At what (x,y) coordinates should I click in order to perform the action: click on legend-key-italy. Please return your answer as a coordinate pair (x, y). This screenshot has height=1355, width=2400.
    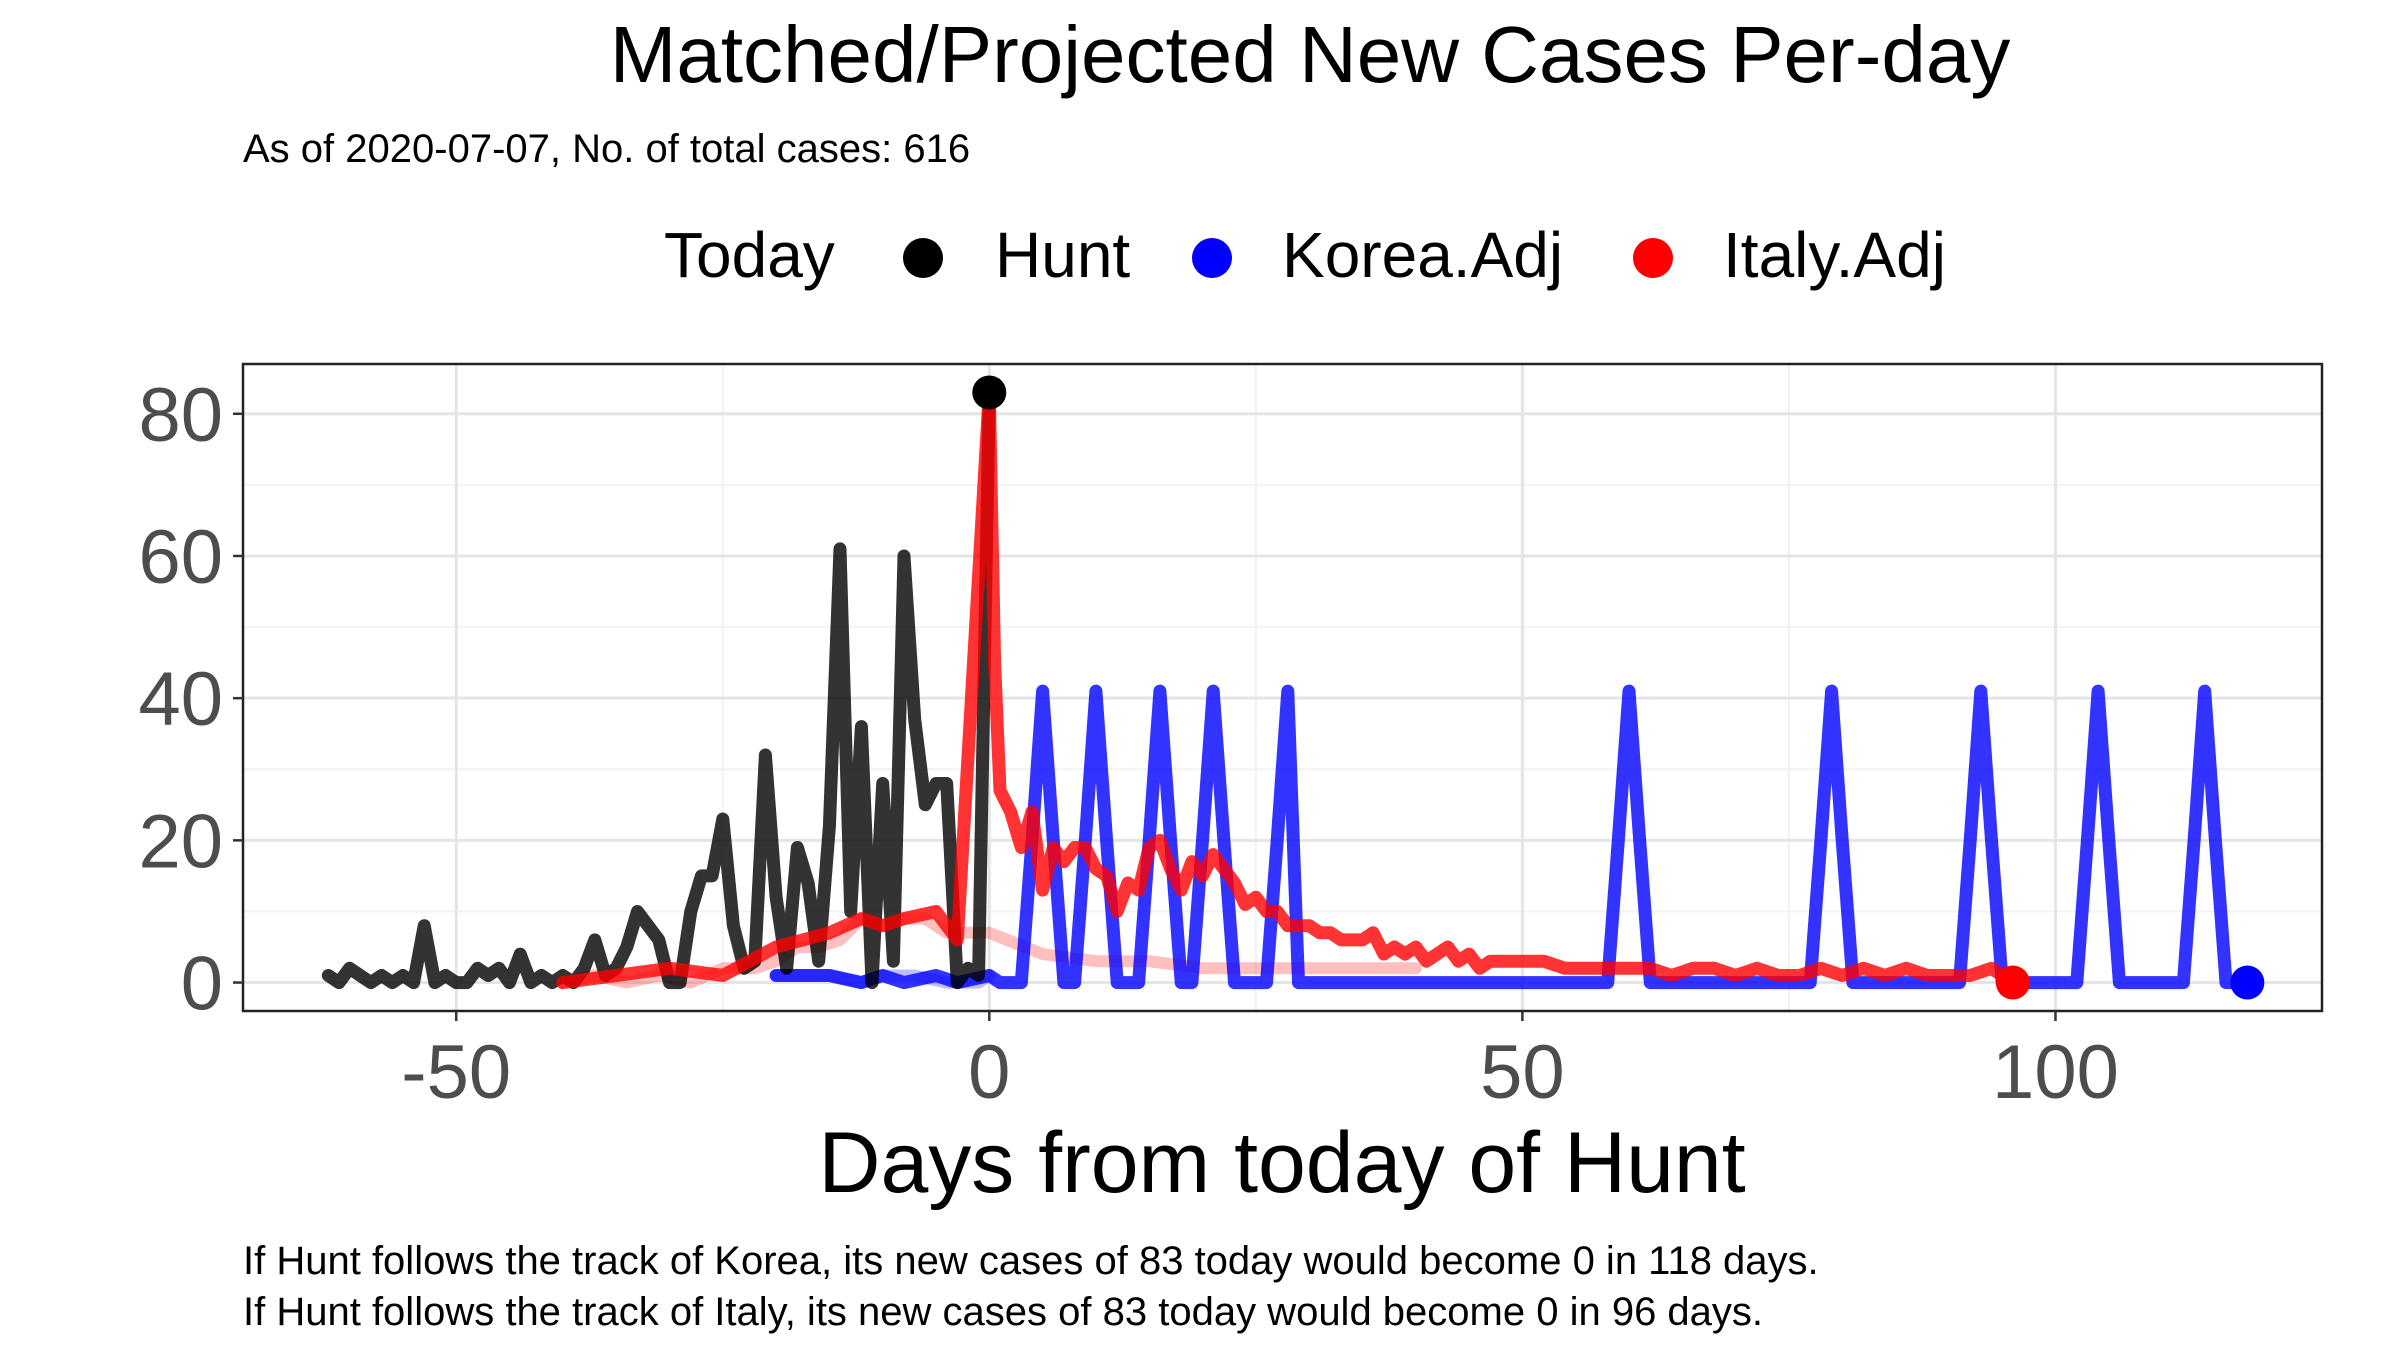
    Looking at the image, I should click on (1653, 258).